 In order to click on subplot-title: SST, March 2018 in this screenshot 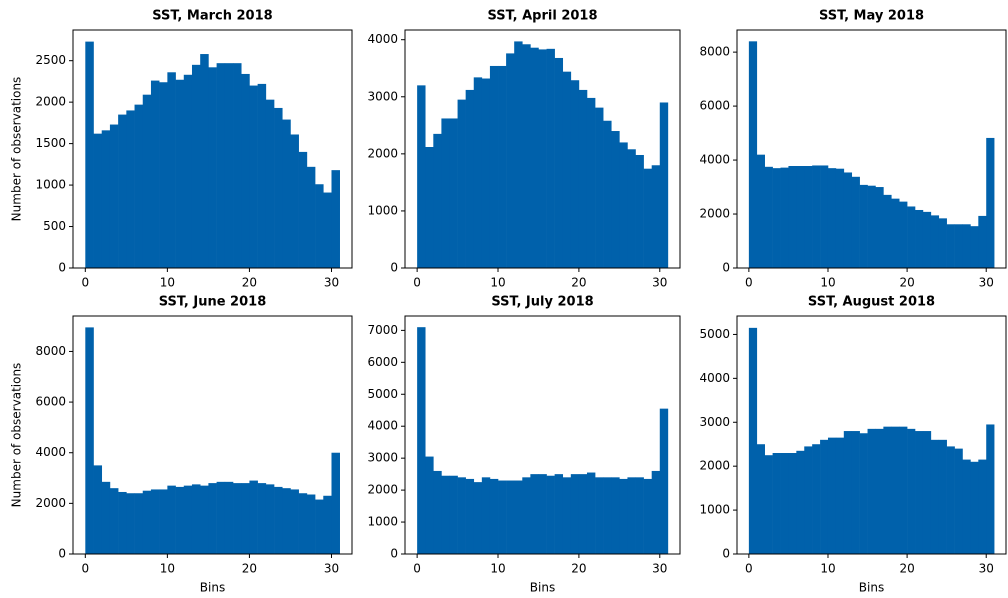, I will do `click(212, 16)`.